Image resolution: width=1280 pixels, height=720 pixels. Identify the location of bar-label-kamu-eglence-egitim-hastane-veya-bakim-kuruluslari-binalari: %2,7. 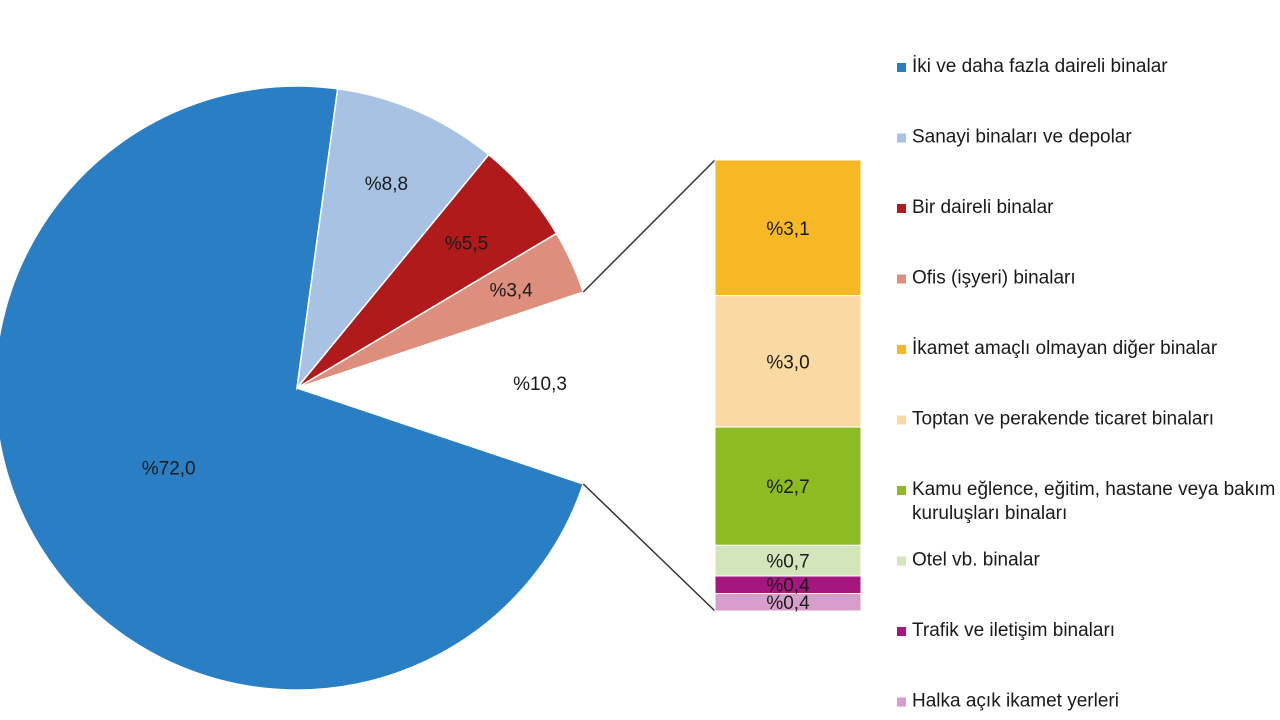
(787, 487).